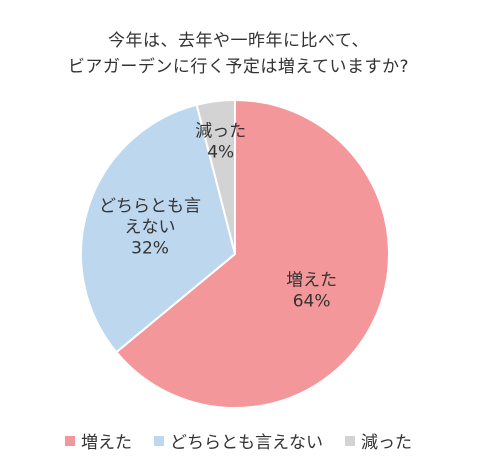 Image resolution: width=477 pixels, height=470 pixels. I want to click on legend-label-increased: 増えた, so click(106, 443).